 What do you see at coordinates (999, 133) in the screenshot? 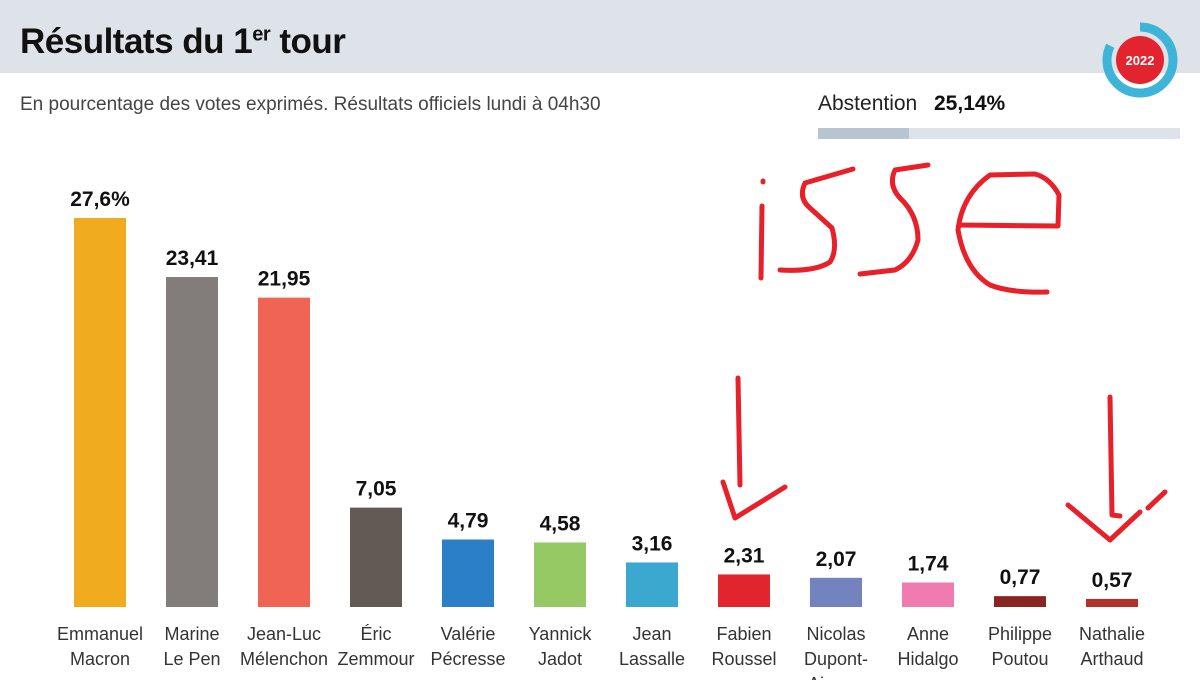
I see `abstention-bar` at bounding box center [999, 133].